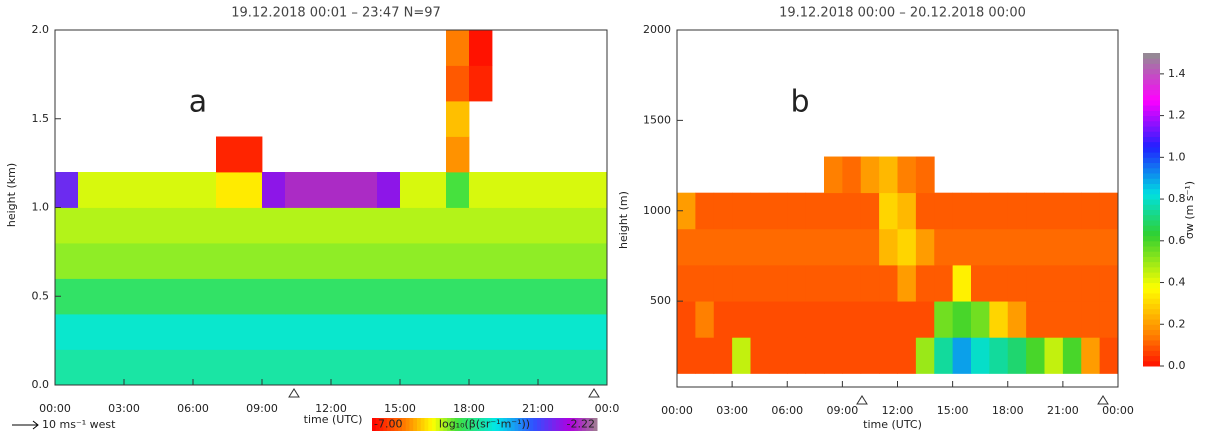 Image resolution: width=1210 pixels, height=441 pixels. Describe the element at coordinates (787, 410) in the screenshot. I see `x-tick-label: 06:00` at that location.